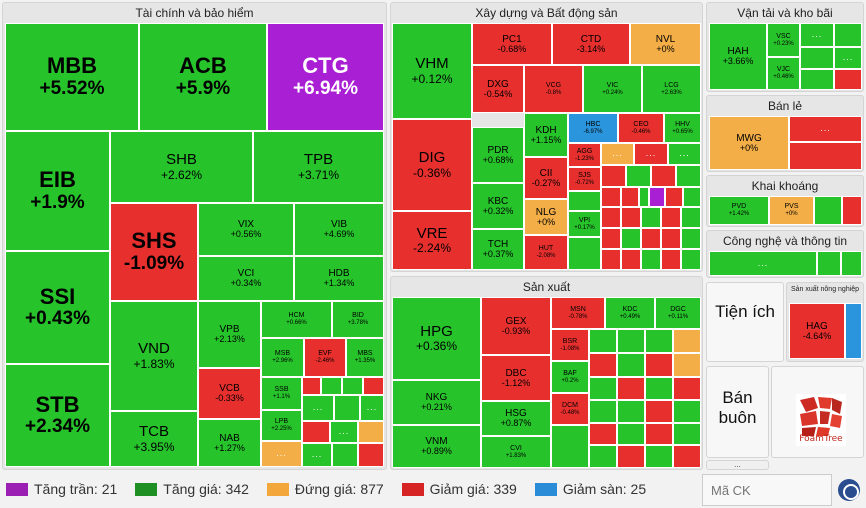 This screenshot has height=508, width=866. What do you see at coordinates (436, 446) in the screenshot?
I see `tile-vnm: VNM +0.89%` at bounding box center [436, 446].